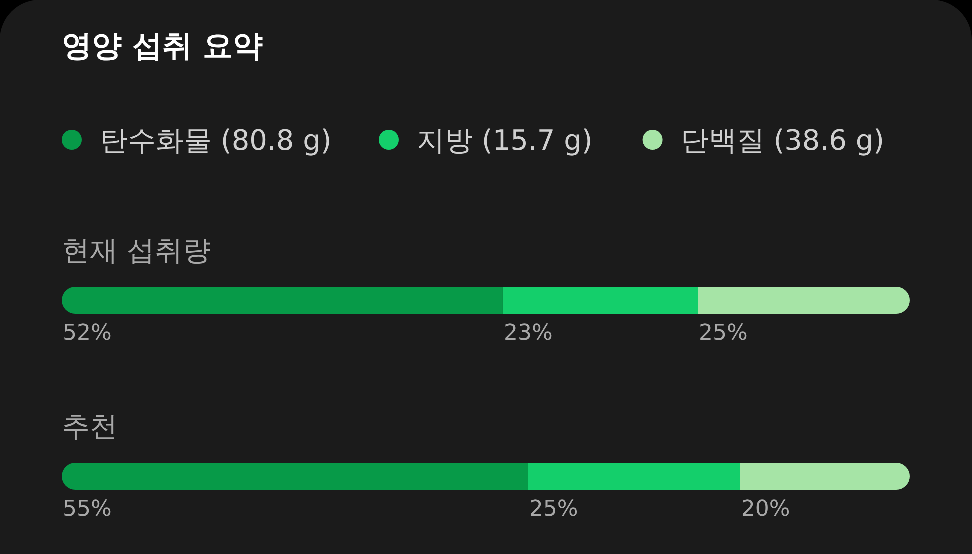 The width and height of the screenshot is (972, 554). I want to click on legend-label: 지방 (15.7 g), so click(505, 140).